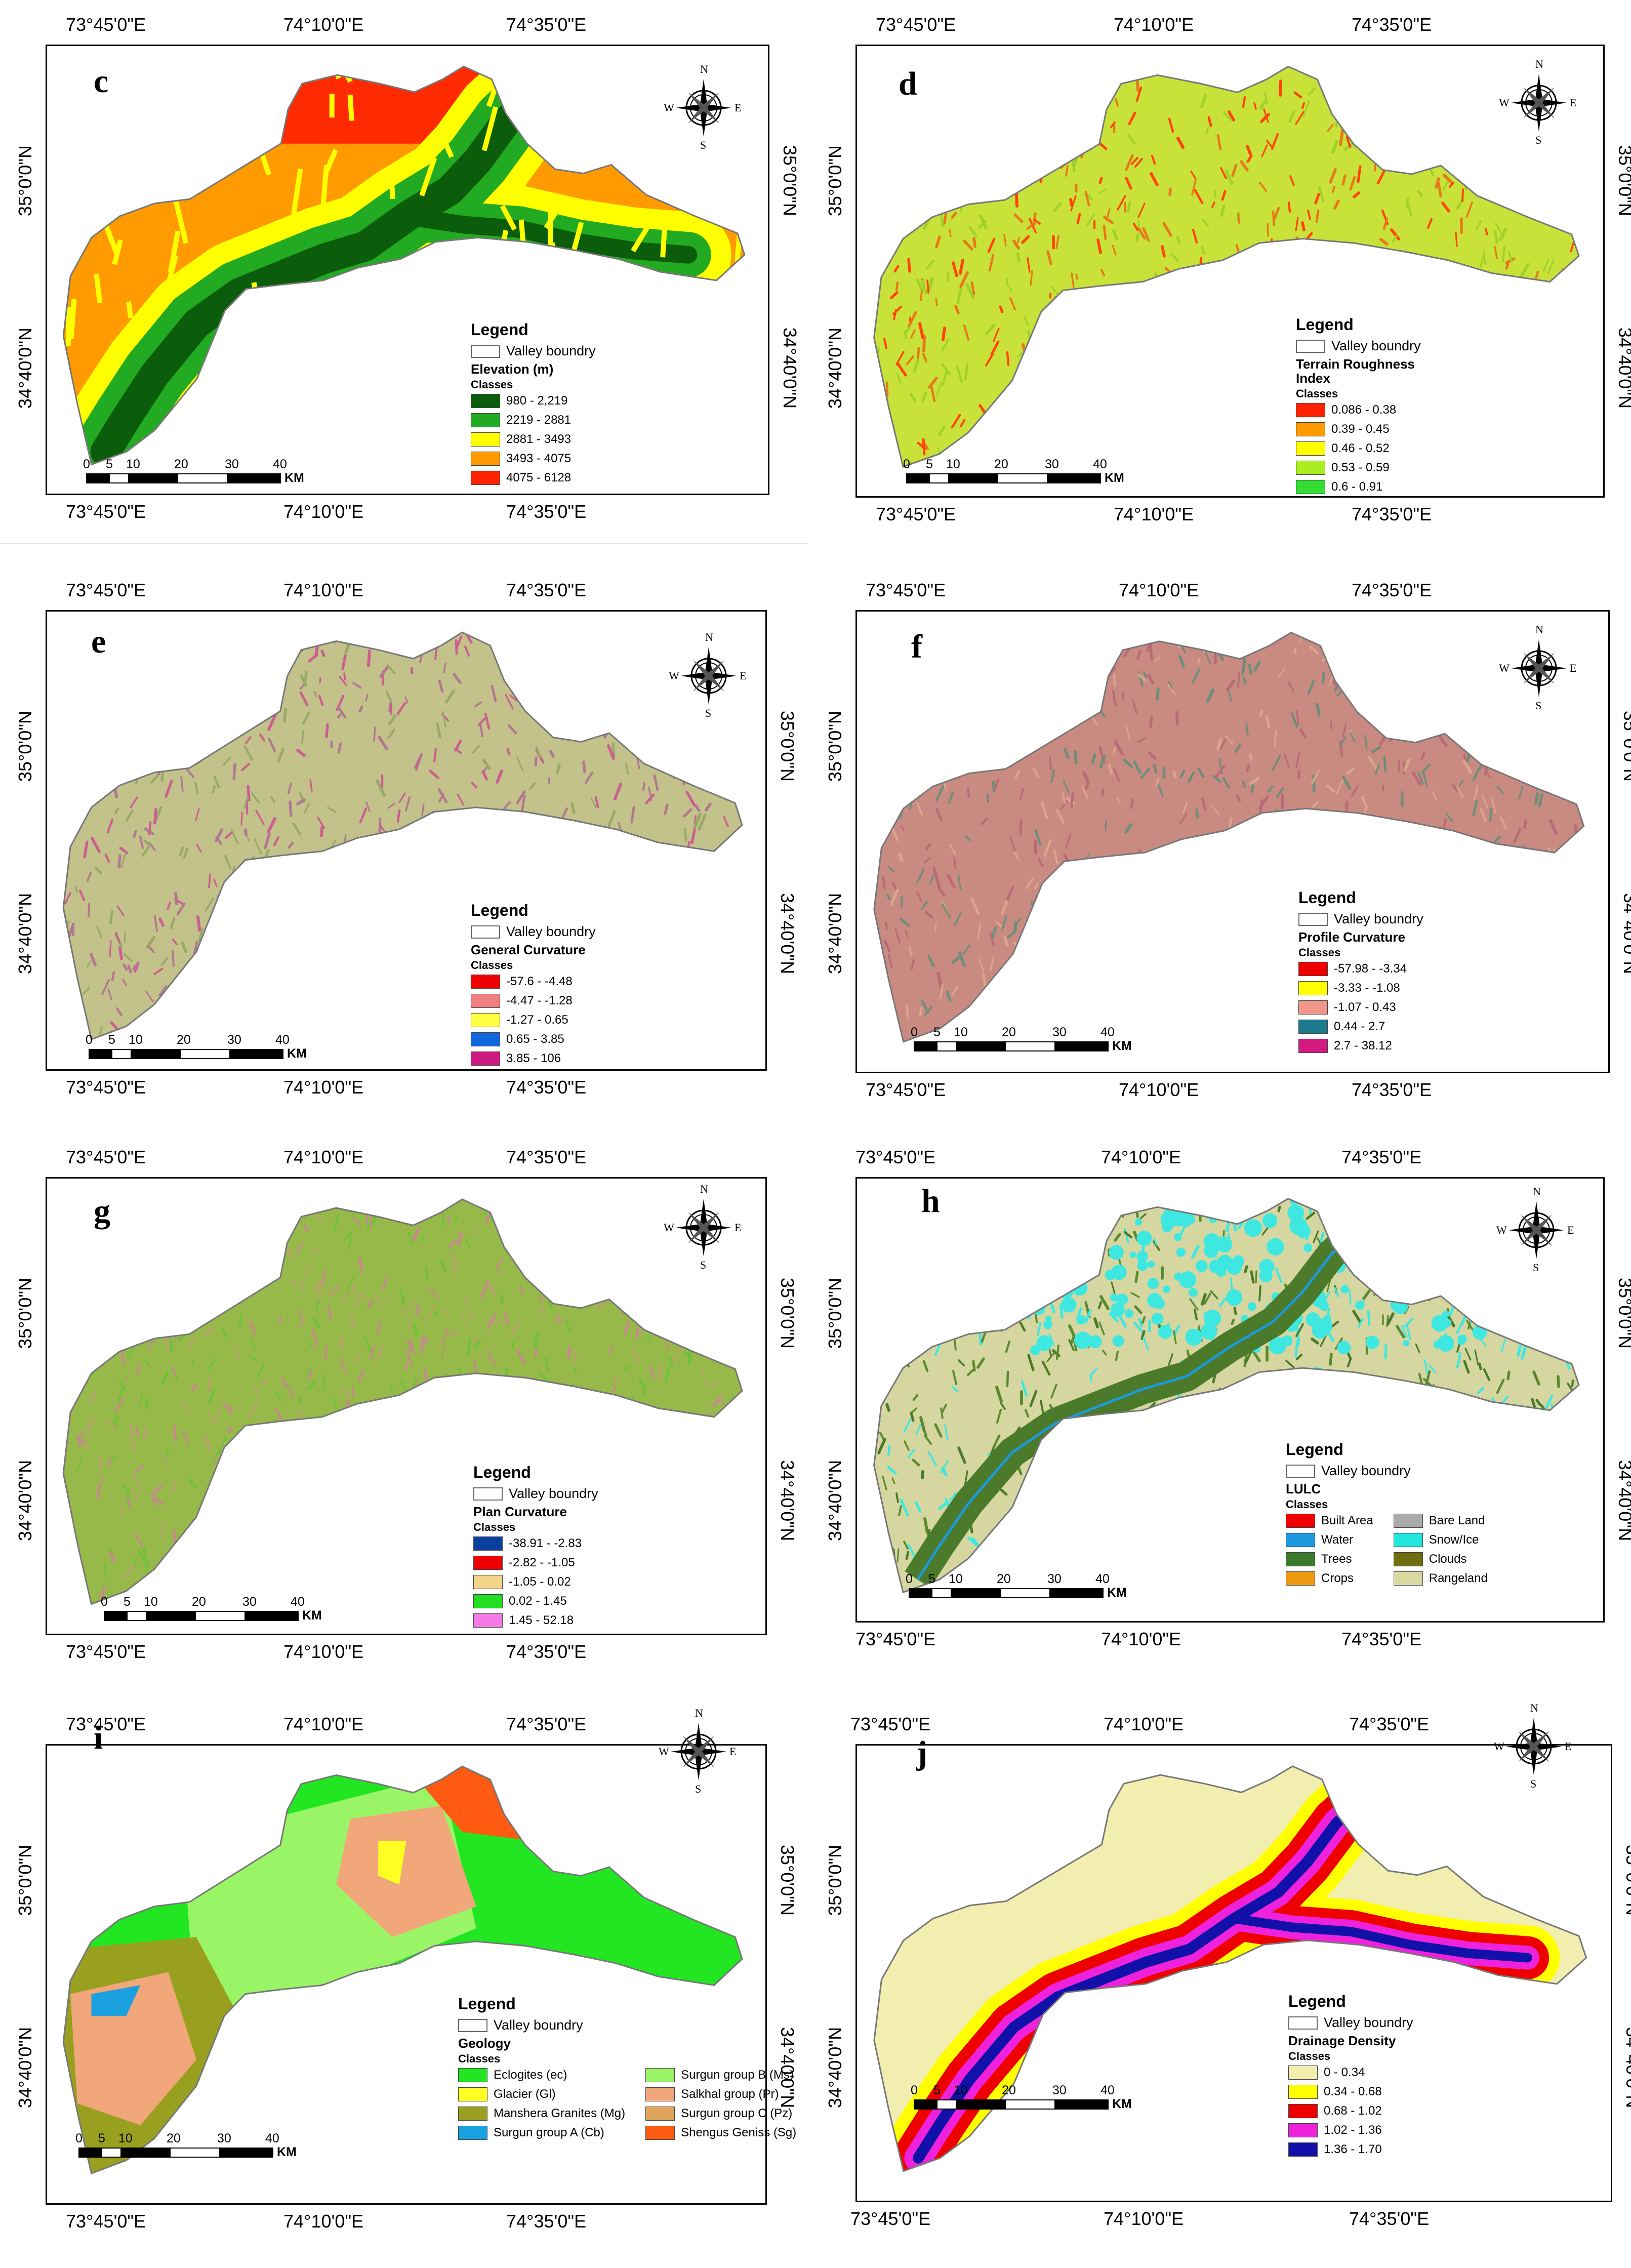 The height and width of the screenshot is (2268, 1631). What do you see at coordinates (730, 2094) in the screenshot?
I see `legend-class-label: Salkhal group (Pr)` at bounding box center [730, 2094].